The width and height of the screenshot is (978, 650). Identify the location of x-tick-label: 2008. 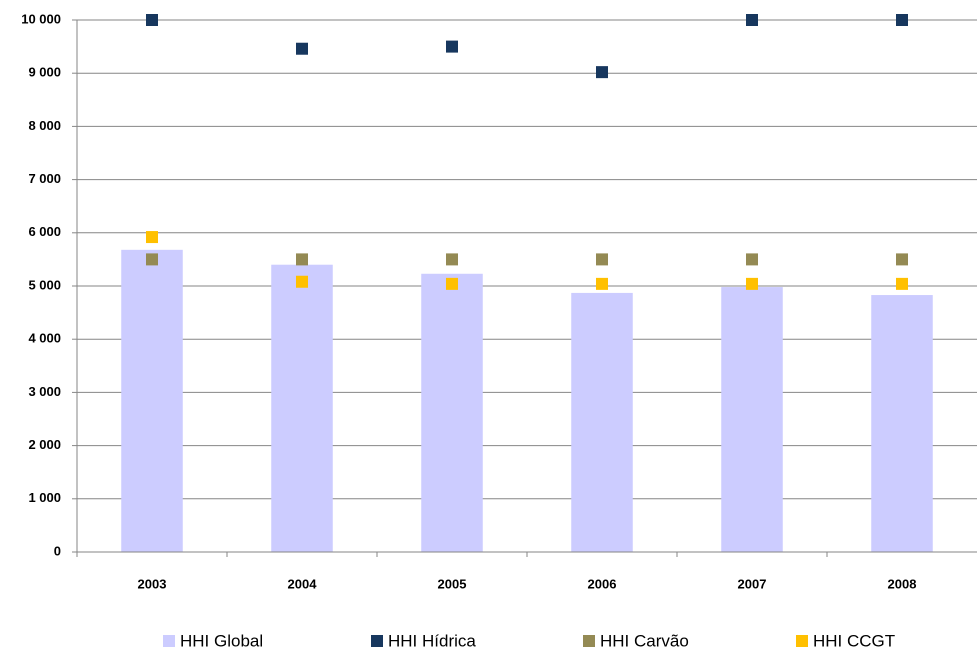
(902, 583).